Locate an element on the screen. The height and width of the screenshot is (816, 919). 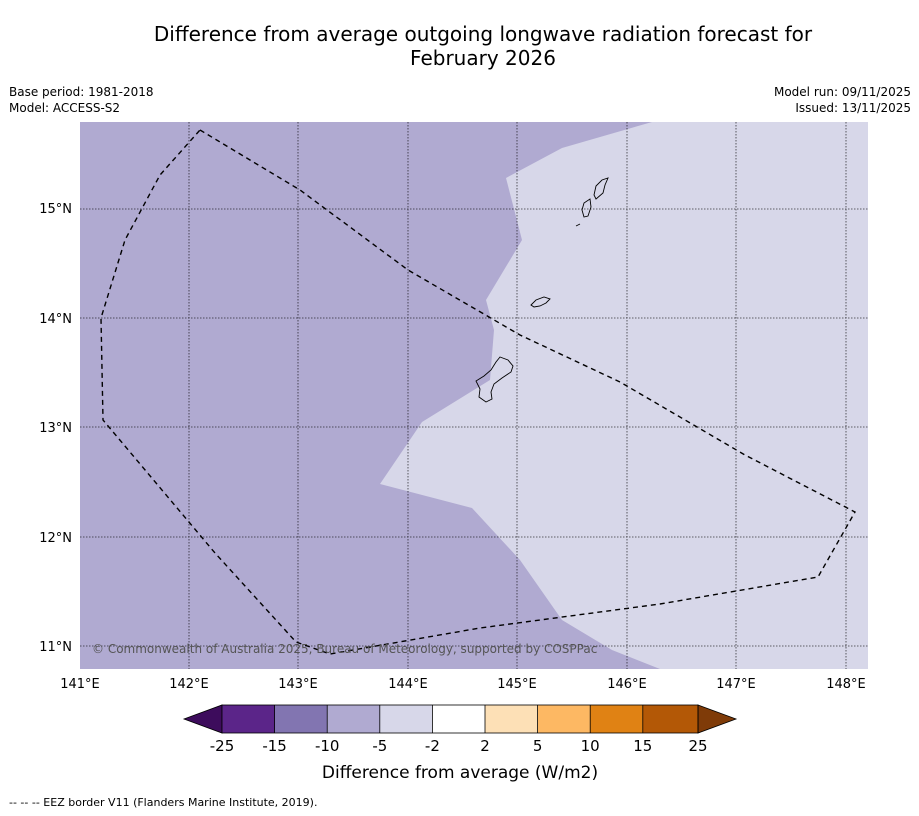
colorbar-tick-label: 15 is located at coordinates (642, 746).